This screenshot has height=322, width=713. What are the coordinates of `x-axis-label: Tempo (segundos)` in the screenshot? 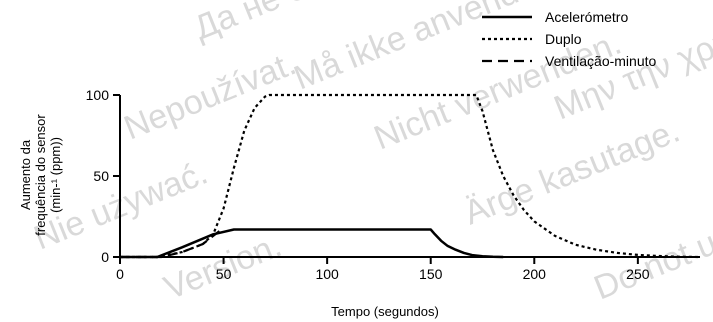 It's located at (385, 311).